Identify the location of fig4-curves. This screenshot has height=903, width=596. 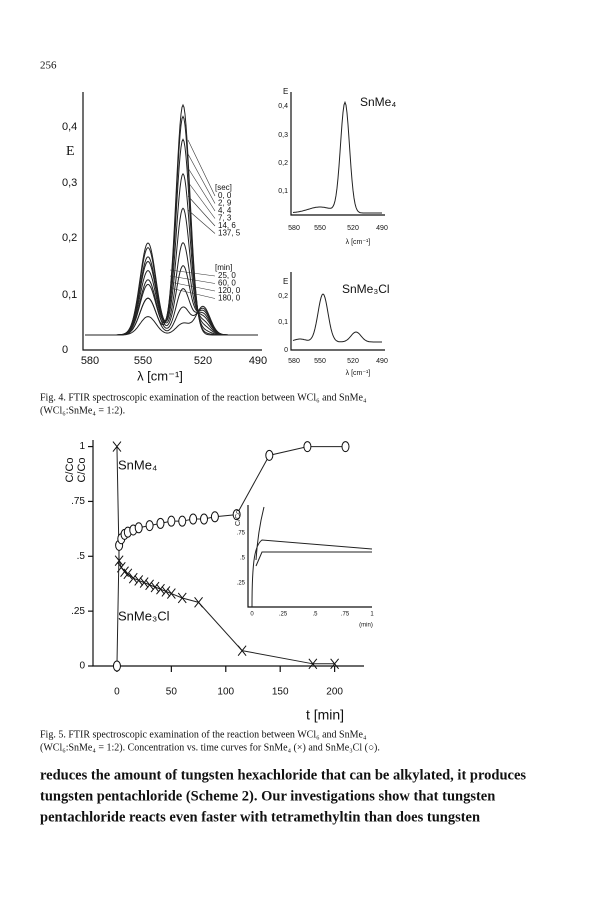
(233, 221).